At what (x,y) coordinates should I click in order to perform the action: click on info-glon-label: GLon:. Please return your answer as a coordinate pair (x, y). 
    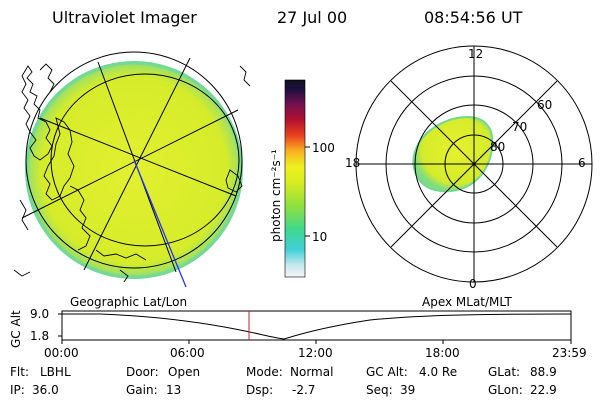
    Looking at the image, I should click on (505, 390).